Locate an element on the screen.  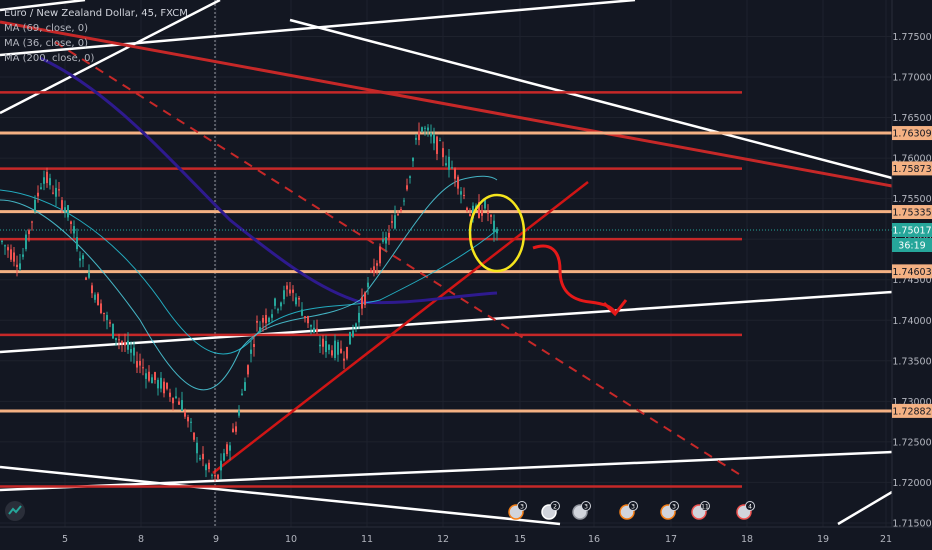
y-tick-label: 1.77000 is located at coordinates (911, 78).